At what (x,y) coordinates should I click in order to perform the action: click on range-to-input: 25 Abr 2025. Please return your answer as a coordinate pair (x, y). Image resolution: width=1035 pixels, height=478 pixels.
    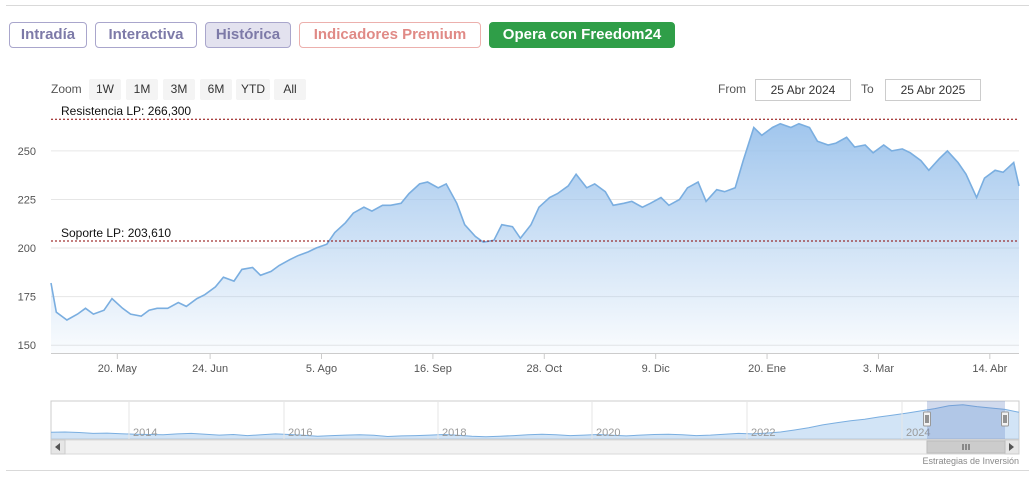
    Looking at the image, I should click on (933, 90).